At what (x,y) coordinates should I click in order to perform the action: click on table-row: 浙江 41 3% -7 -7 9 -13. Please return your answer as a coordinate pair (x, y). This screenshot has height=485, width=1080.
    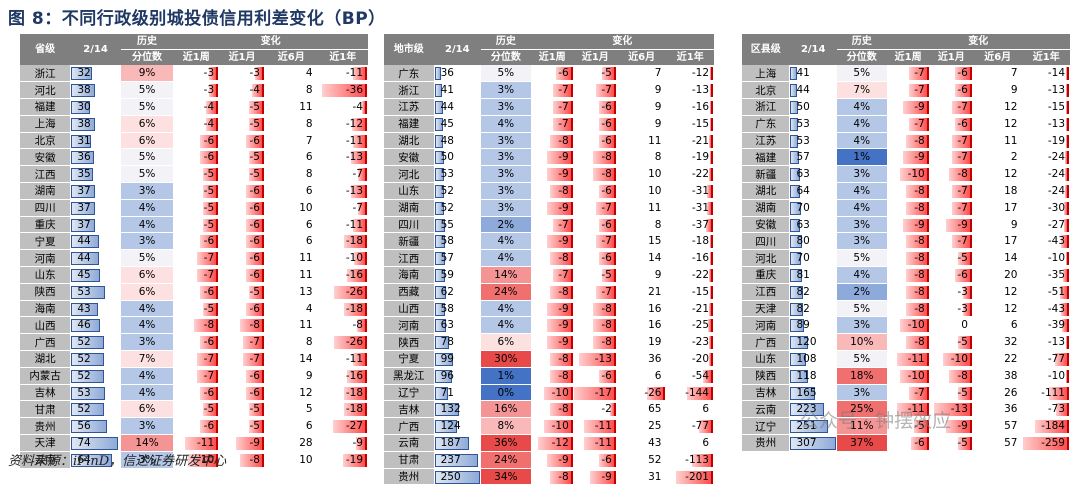
    Looking at the image, I should click on (549, 90).